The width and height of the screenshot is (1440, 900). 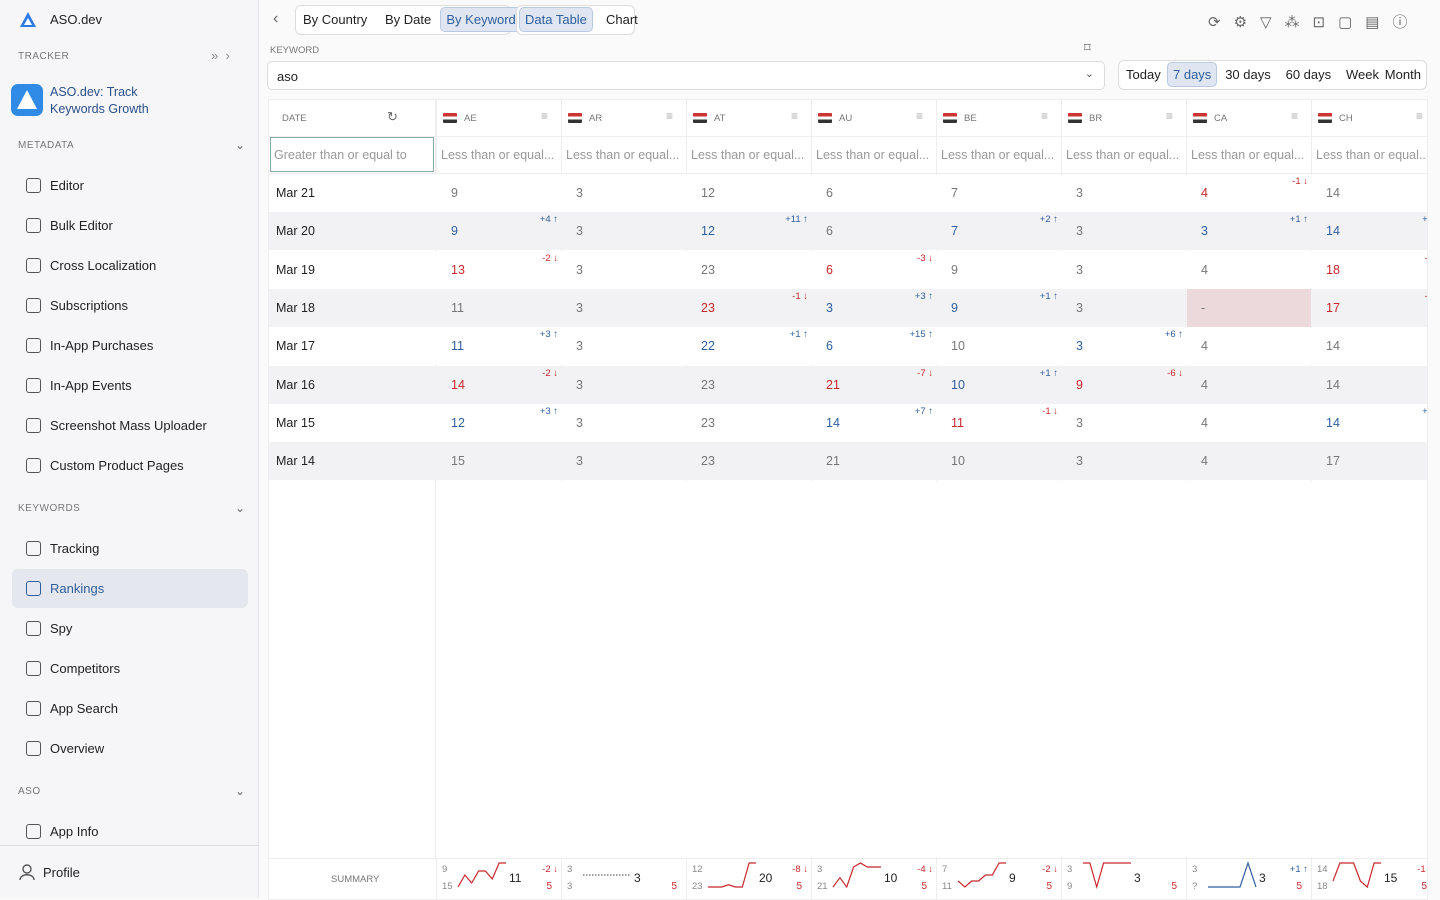 What do you see at coordinates (128, 425) in the screenshot?
I see `nav-item: Screenshot Mass Uploader` at bounding box center [128, 425].